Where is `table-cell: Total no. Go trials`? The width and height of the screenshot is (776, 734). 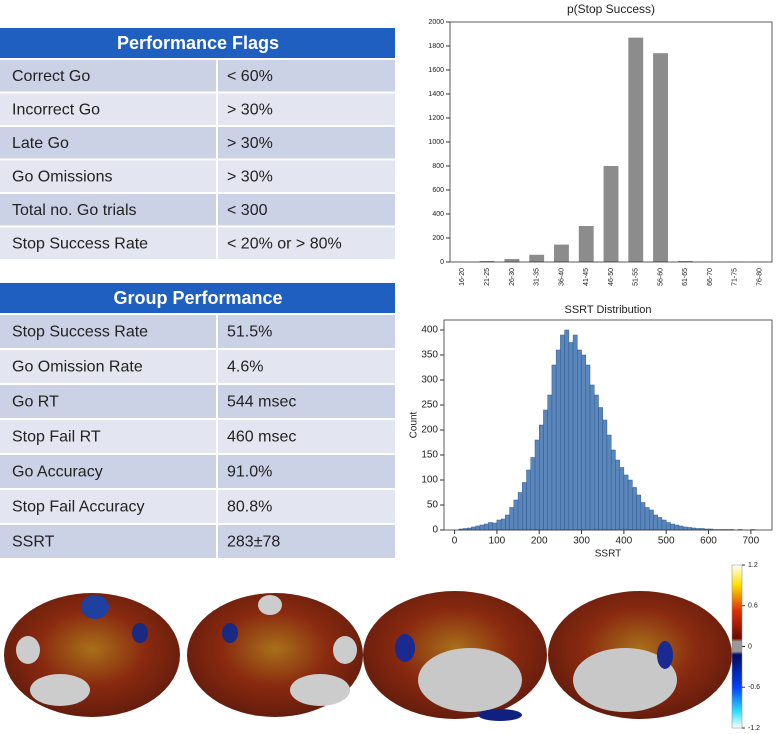
table-cell: Total no. Go trials is located at coordinates (74, 210).